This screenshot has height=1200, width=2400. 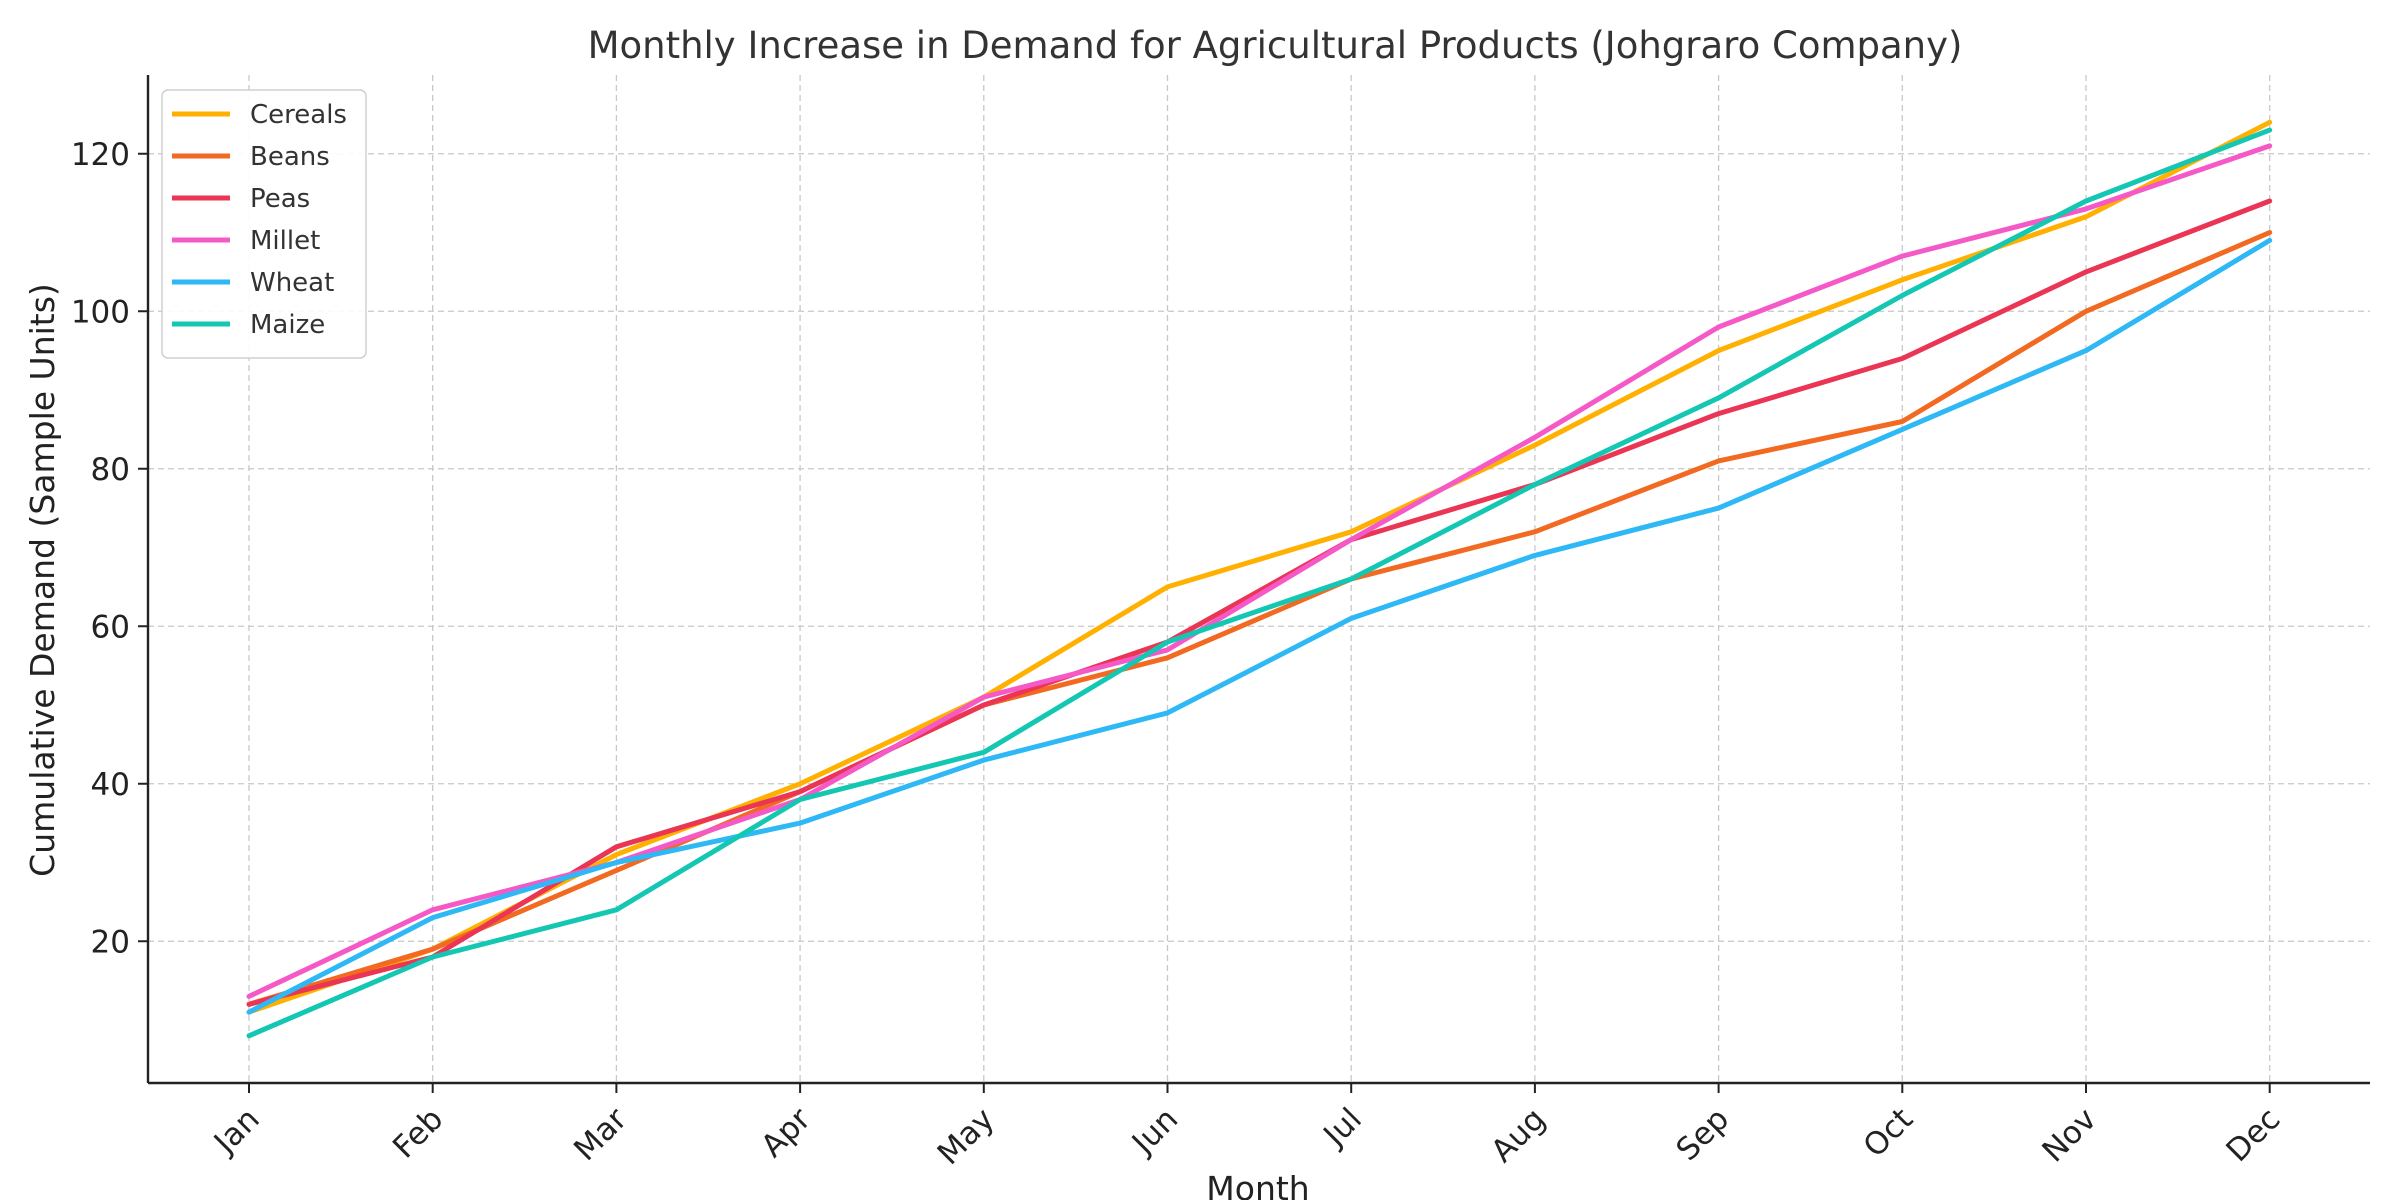 What do you see at coordinates (290, 157) in the screenshot?
I see `legend-label-beans: Beans` at bounding box center [290, 157].